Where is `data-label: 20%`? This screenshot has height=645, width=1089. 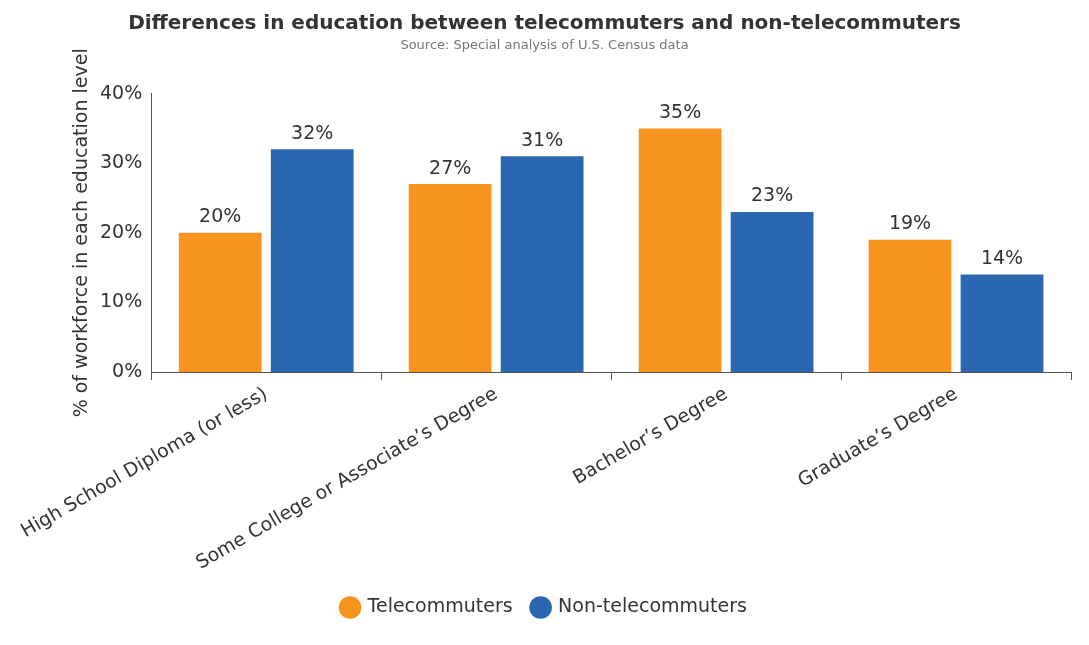 data-label: 20% is located at coordinates (220, 215).